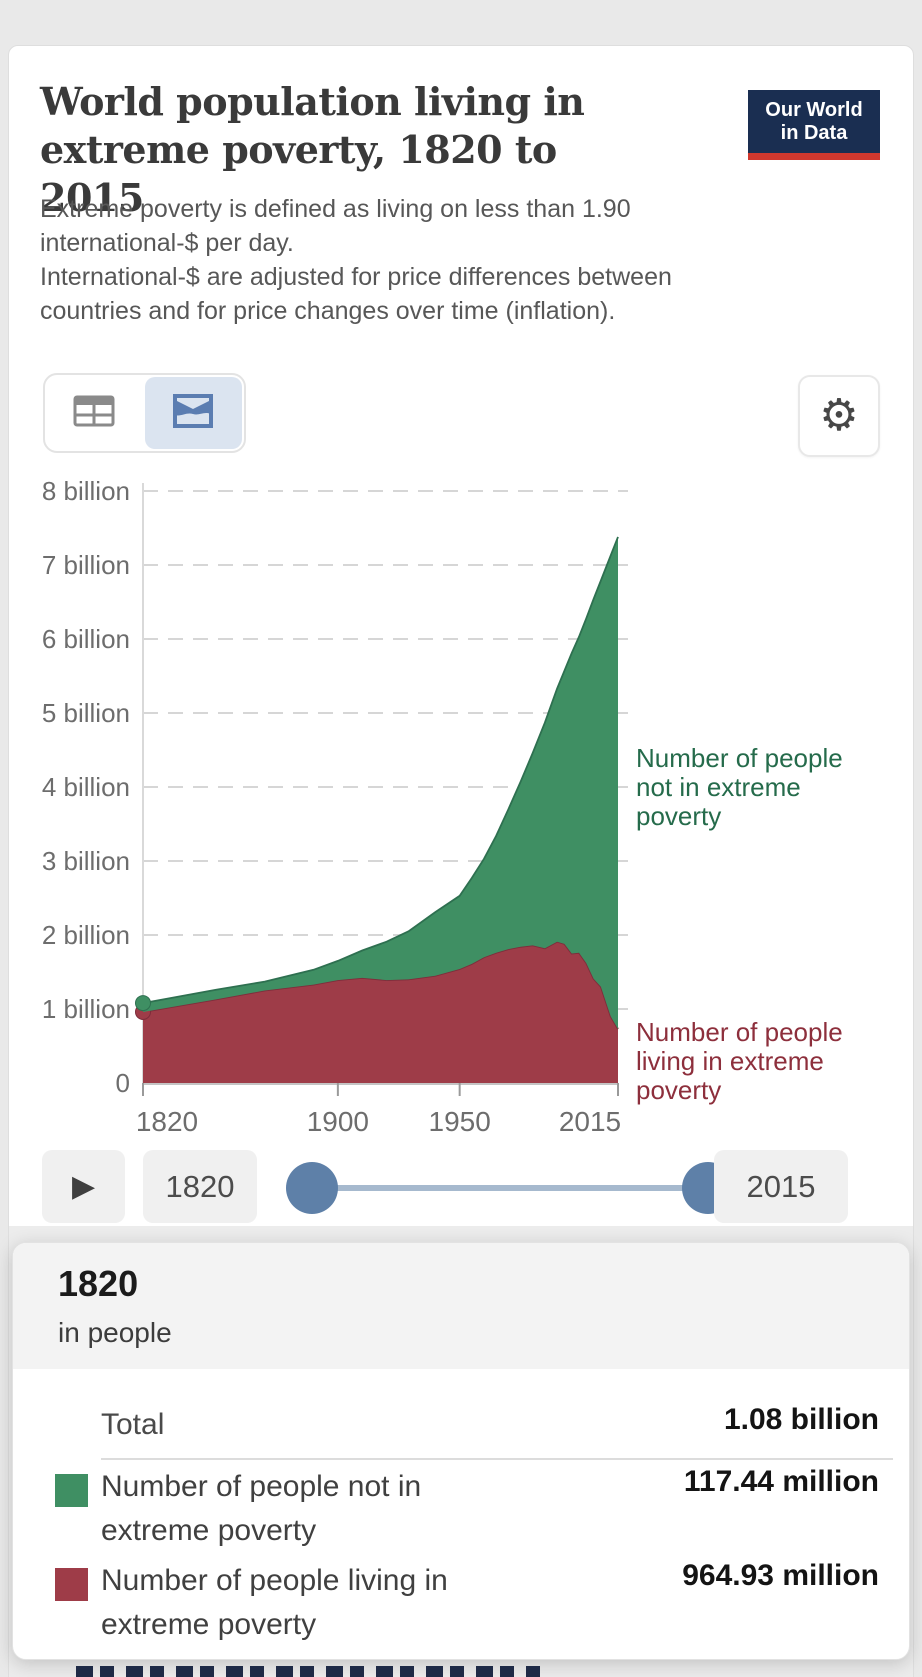 The width and height of the screenshot is (922, 1677). Describe the element at coordinates (497, 1459) in the screenshot. I see `tooltip-divider` at that location.